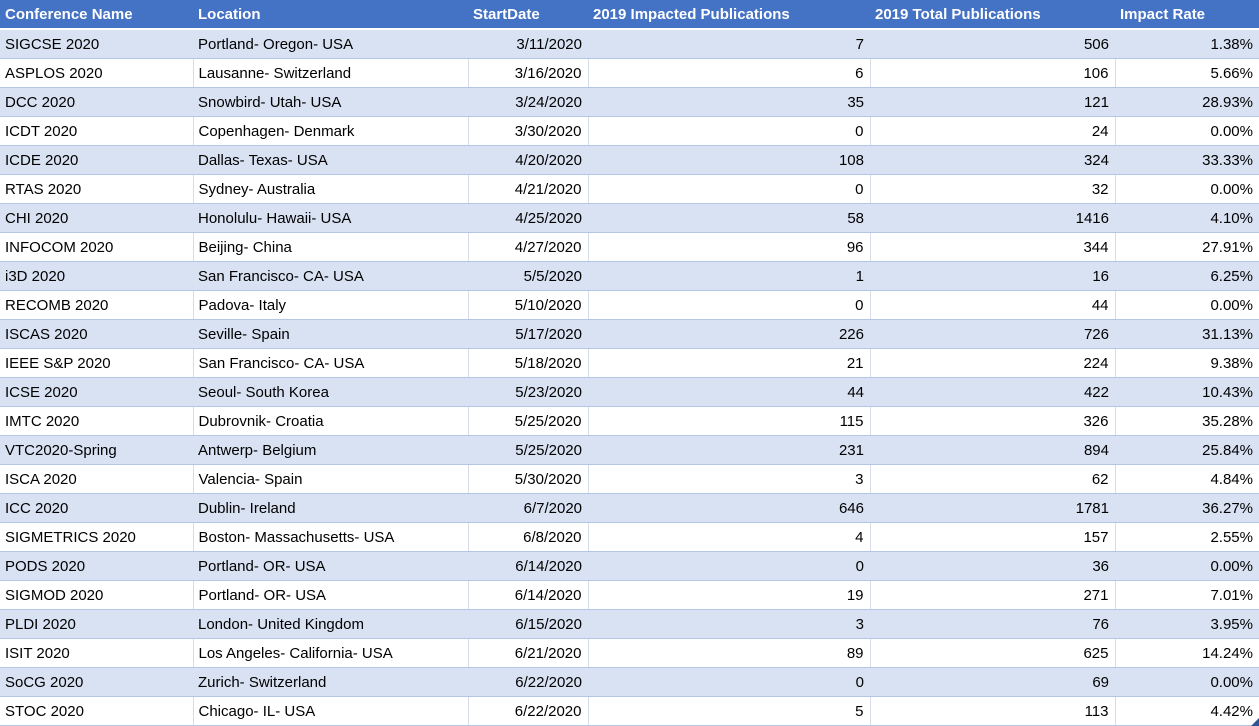 This screenshot has height=726, width=1259. What do you see at coordinates (729, 276) in the screenshot?
I see `cell-impacted-publications: 1` at bounding box center [729, 276].